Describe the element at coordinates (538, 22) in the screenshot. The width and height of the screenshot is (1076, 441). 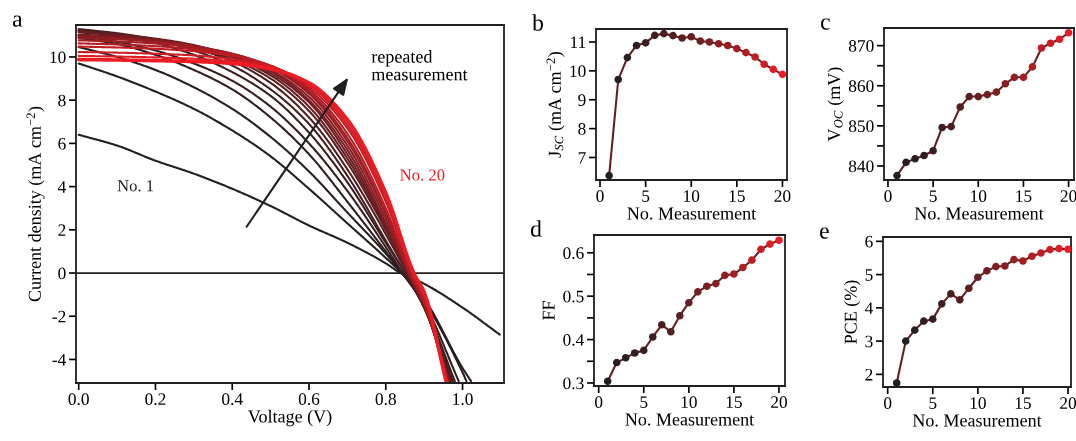
I see `chart-title: b` at that location.